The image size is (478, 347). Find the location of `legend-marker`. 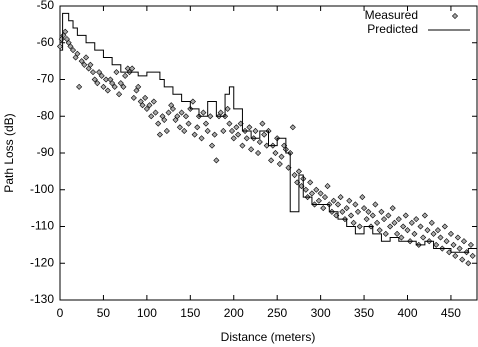

legend-marker is located at coordinates (455, 16).